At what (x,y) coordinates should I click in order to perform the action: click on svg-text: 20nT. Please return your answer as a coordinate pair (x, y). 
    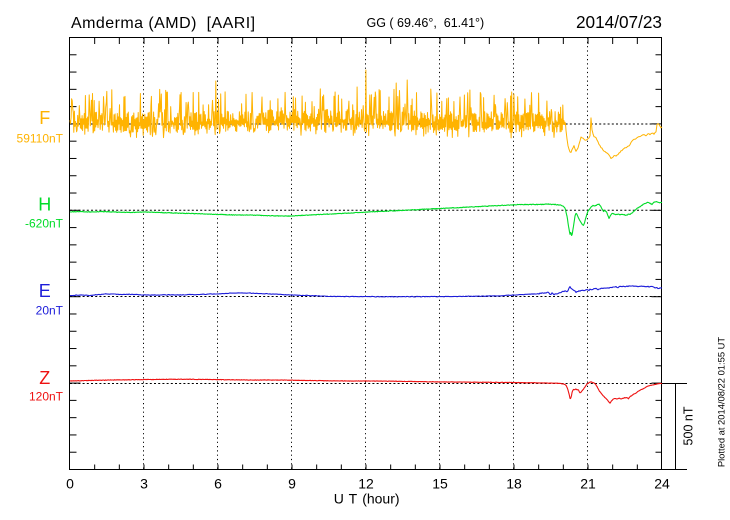
    Looking at the image, I should click on (50, 310).